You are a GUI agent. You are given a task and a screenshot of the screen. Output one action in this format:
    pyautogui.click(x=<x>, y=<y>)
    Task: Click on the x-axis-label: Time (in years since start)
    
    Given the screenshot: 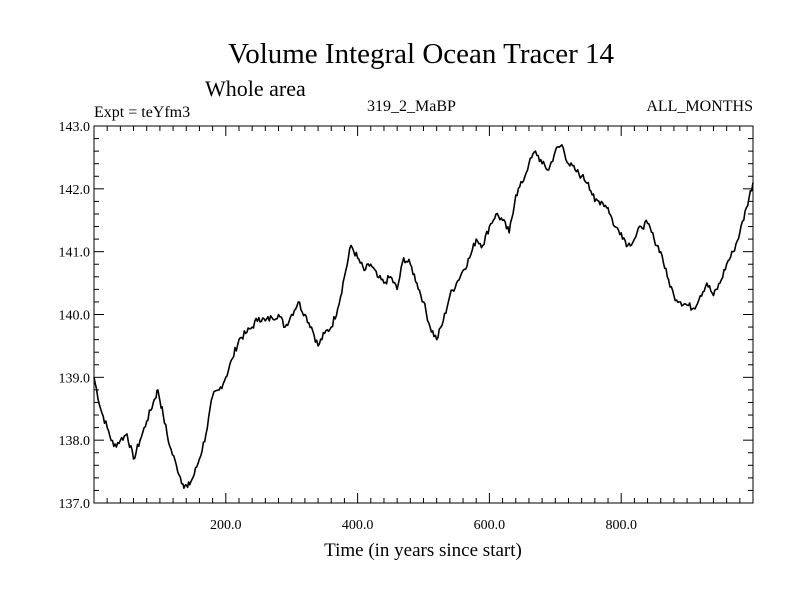 What is the action you would take?
    pyautogui.click(x=423, y=550)
    